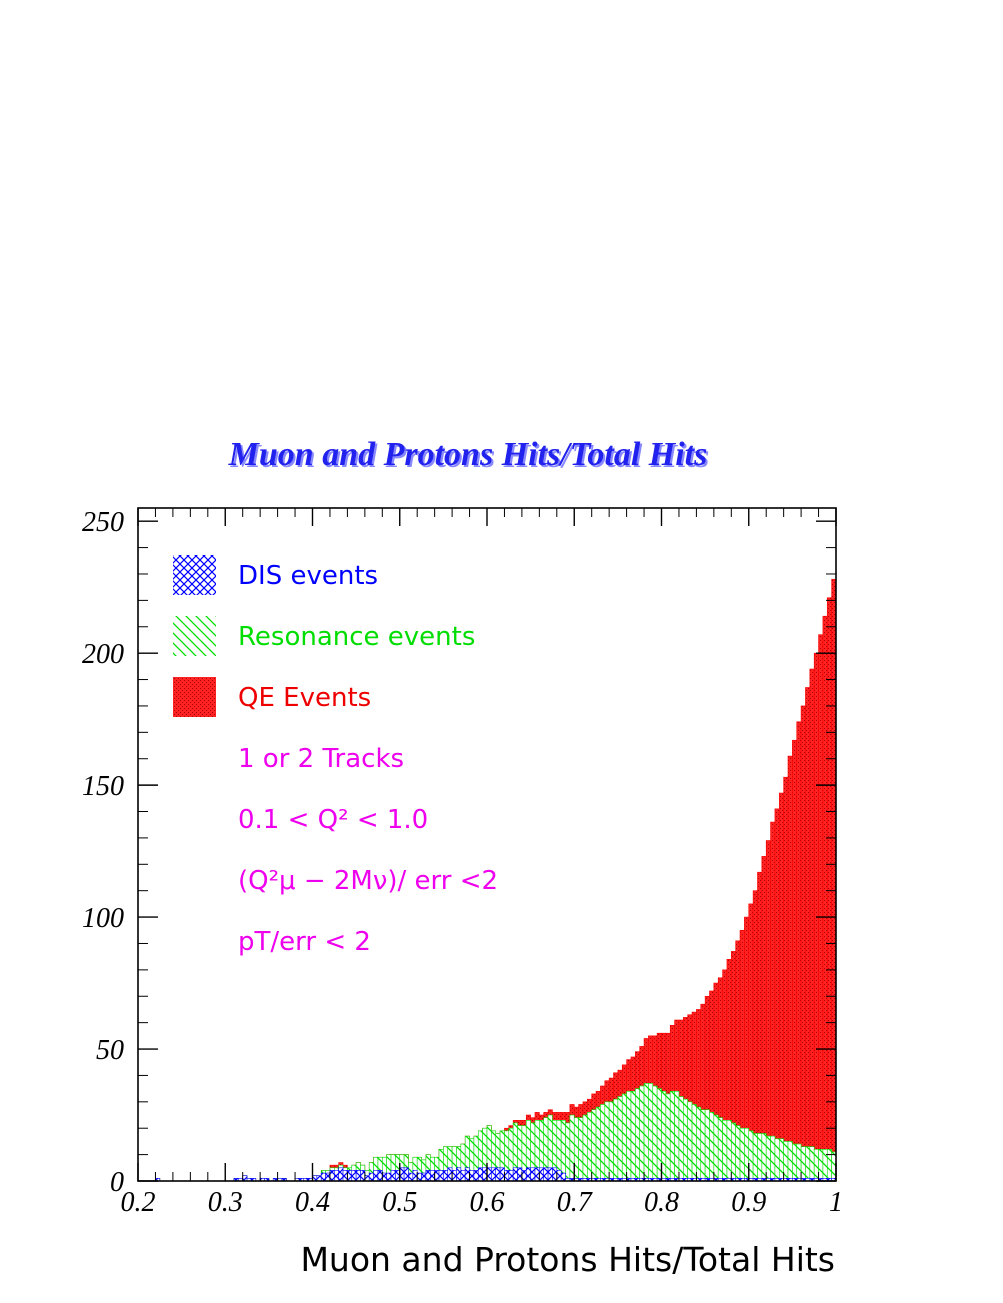  What do you see at coordinates (748, 1202) in the screenshot?
I see `x-tick-label: 0.9` at bounding box center [748, 1202].